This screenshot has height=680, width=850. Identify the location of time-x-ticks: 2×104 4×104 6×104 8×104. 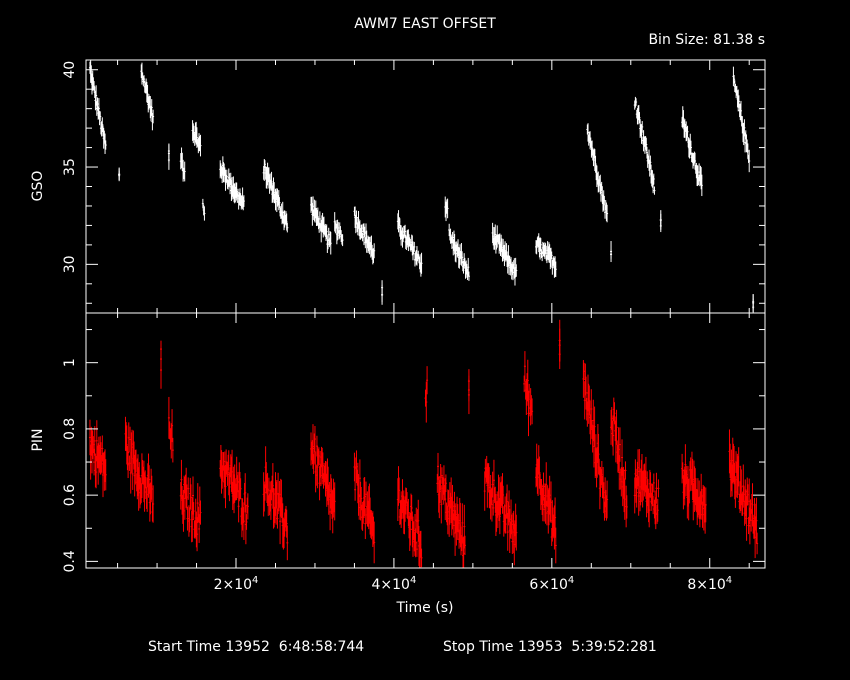
(473, 584).